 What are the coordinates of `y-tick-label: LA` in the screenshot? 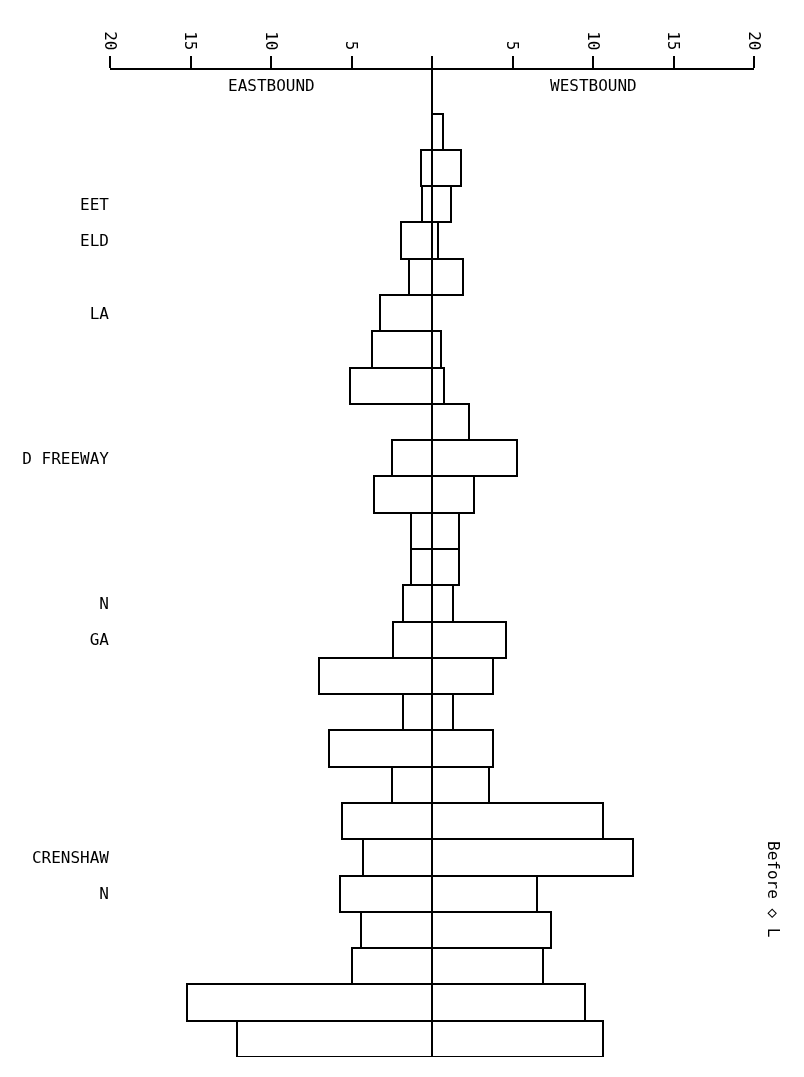 It's located at (99, 313).